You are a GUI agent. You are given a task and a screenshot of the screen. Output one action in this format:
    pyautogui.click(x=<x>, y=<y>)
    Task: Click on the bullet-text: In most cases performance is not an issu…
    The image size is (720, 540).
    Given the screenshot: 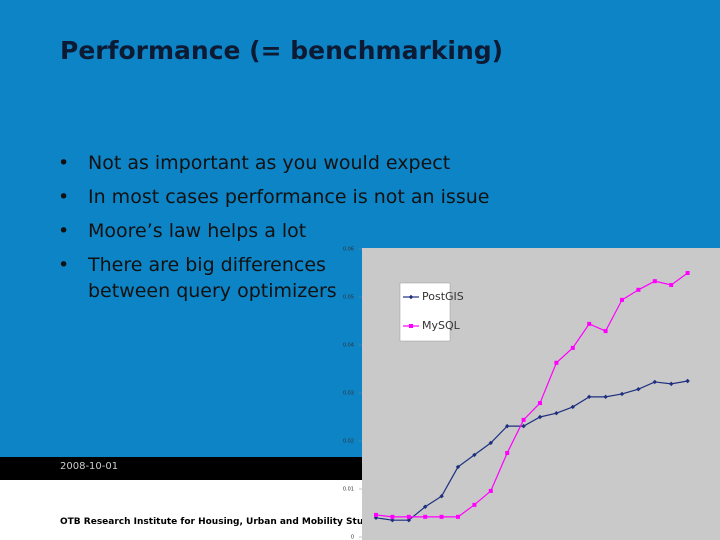 What is the action you would take?
    pyautogui.click(x=289, y=197)
    